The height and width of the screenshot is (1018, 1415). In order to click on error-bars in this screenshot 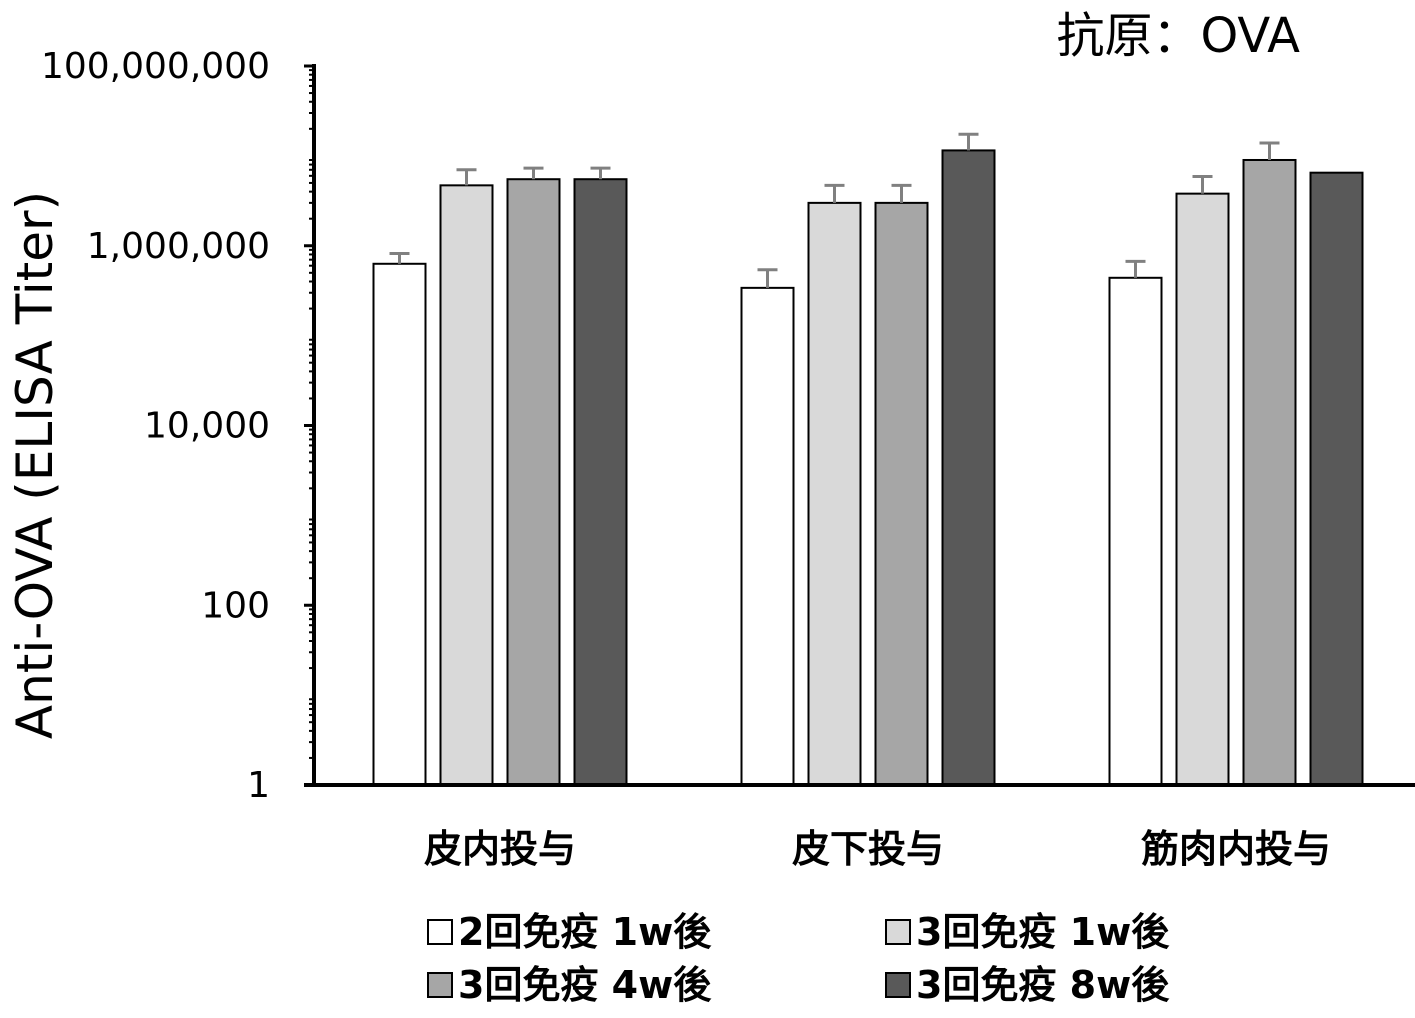, I will do `click(834, 210)`.